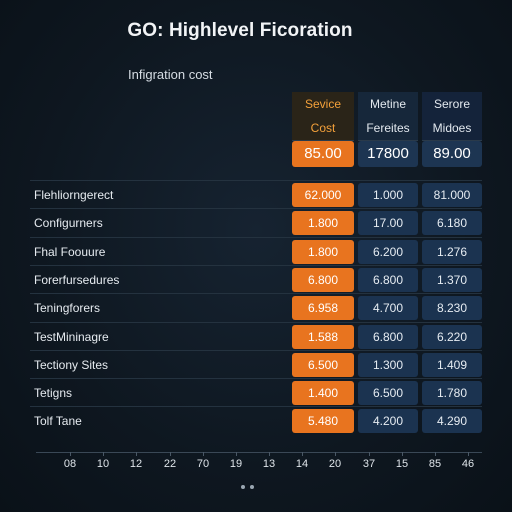  Describe the element at coordinates (103, 464) in the screenshot. I see `axis-tick-label: 10` at that location.